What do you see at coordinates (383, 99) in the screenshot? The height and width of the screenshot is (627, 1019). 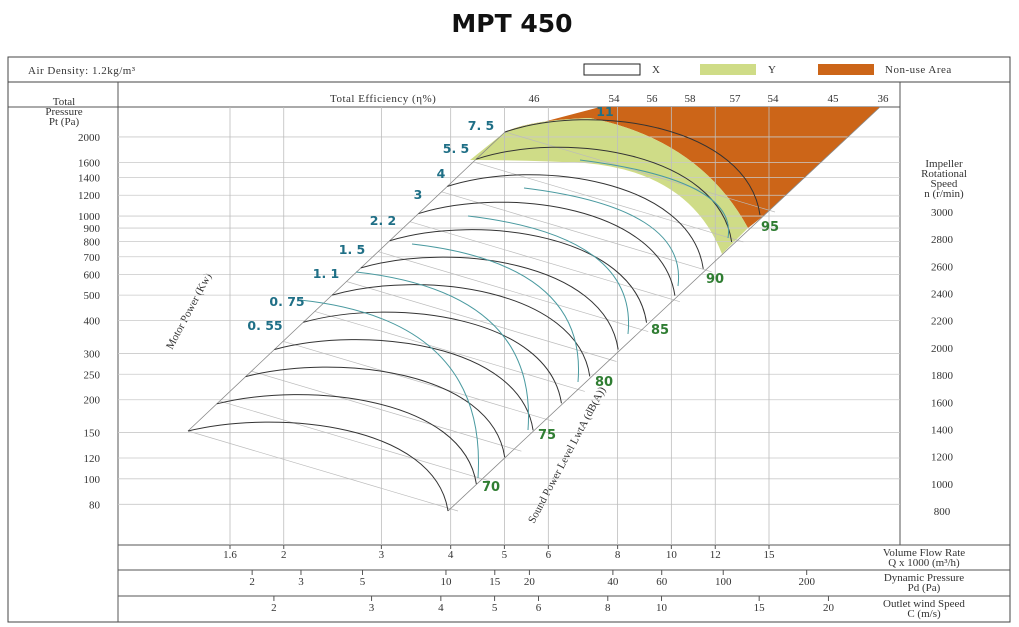 I see `efficiency-axis-label: Total Efficiency (η%)` at bounding box center [383, 99].